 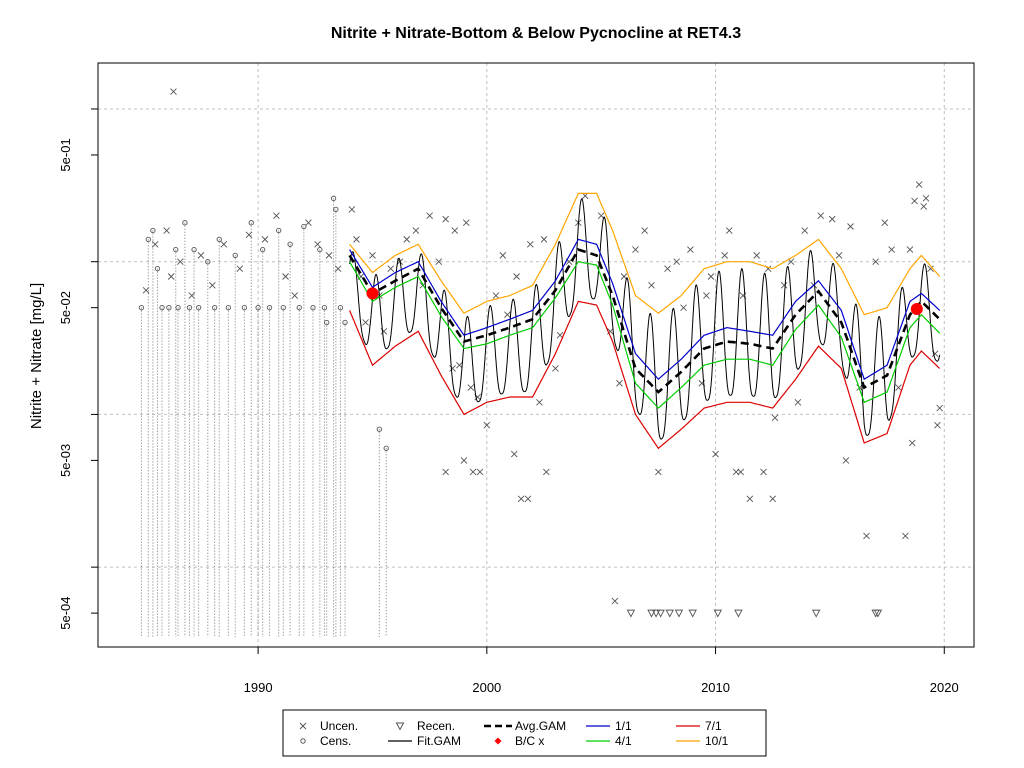 What do you see at coordinates (439, 741) in the screenshot?
I see `legend-label: Fit.GAM` at bounding box center [439, 741].